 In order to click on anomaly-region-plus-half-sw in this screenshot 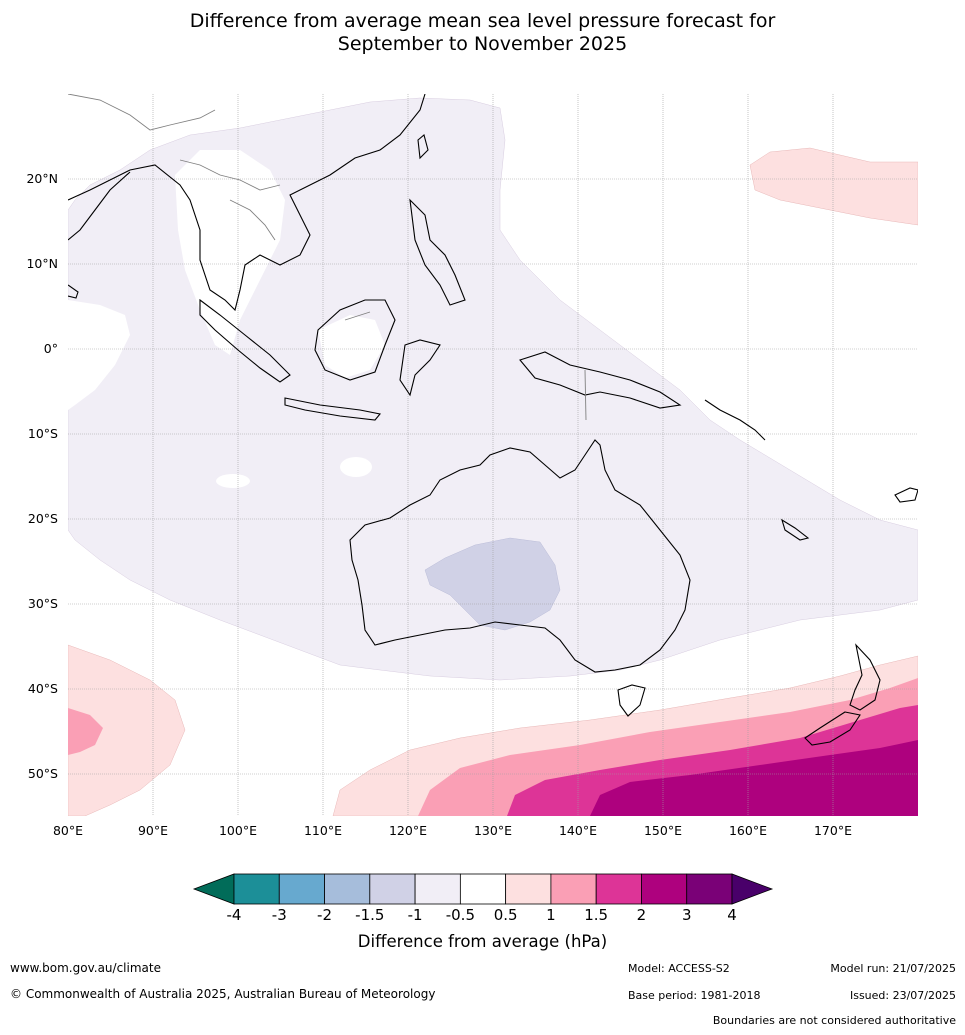, I will do `click(127, 730)`.